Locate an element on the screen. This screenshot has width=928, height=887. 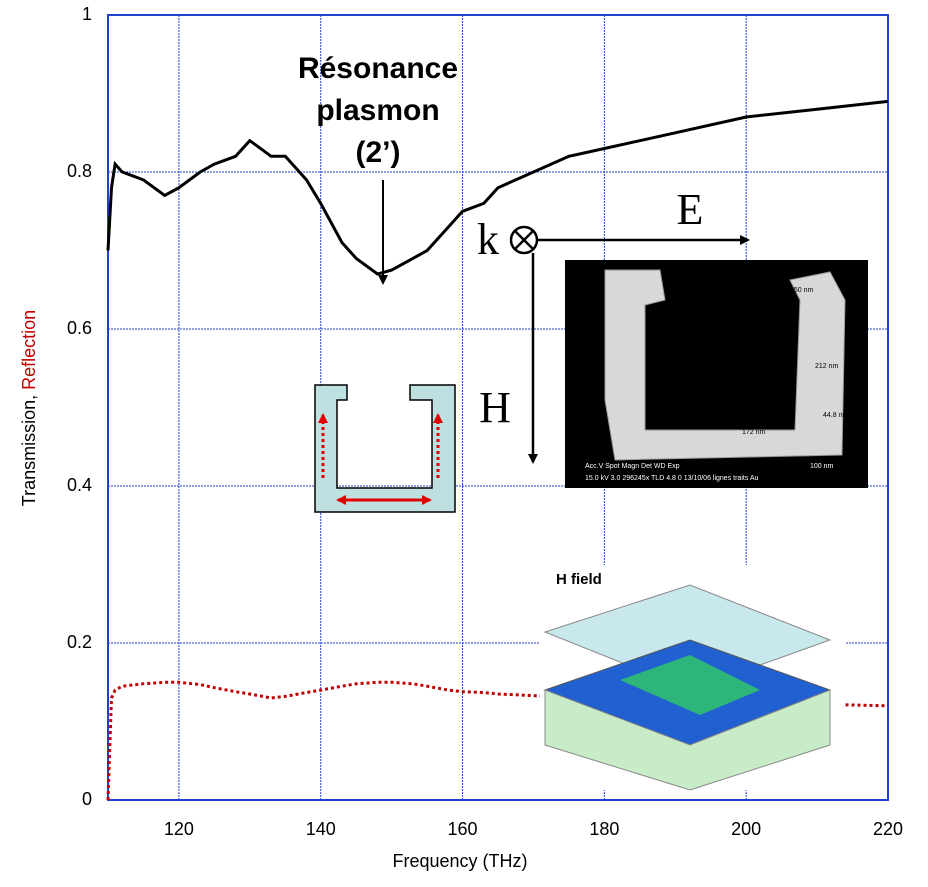
annotation: Résonance is located at coordinates (378, 68).